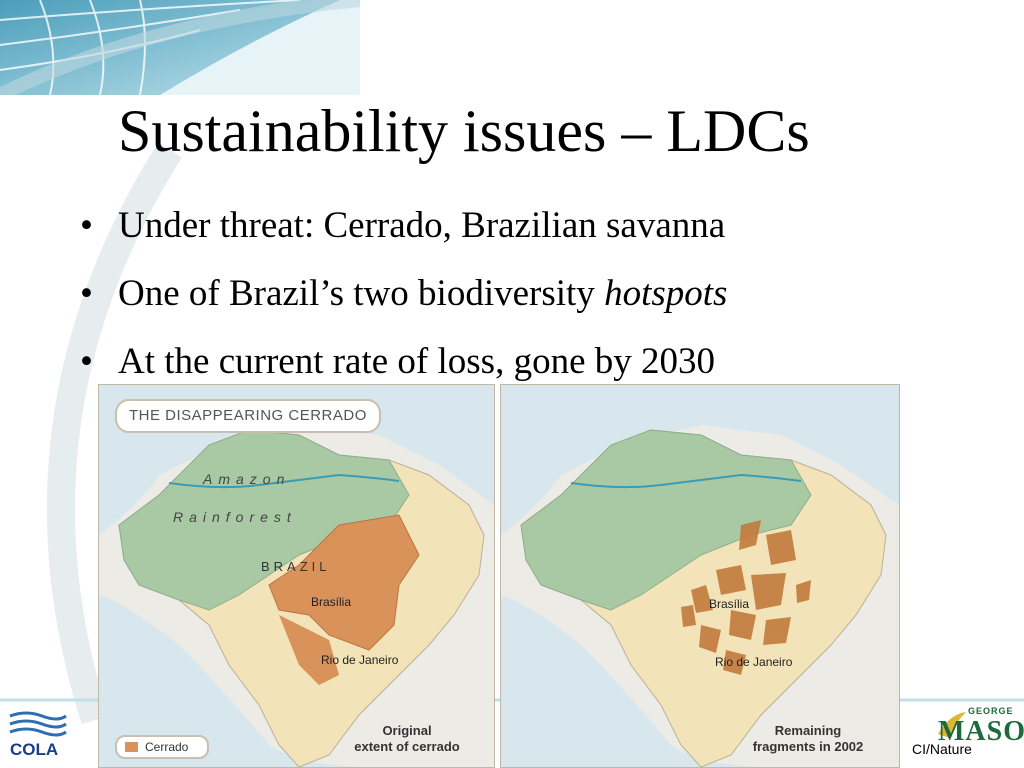 This screenshot has width=1024, height=768. Describe the element at coordinates (407, 738) in the screenshot. I see `left-map-caption: Original extent of cerrado` at that location.